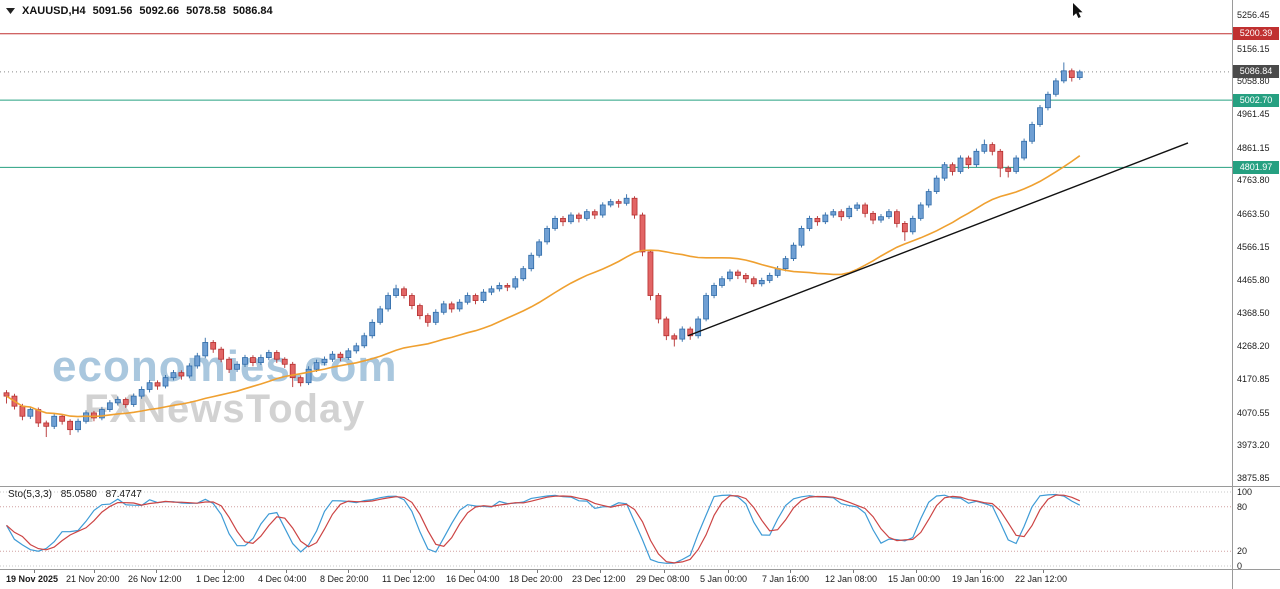 The image size is (1280, 589). I want to click on symbol-dropdown-icon, so click(10, 11).